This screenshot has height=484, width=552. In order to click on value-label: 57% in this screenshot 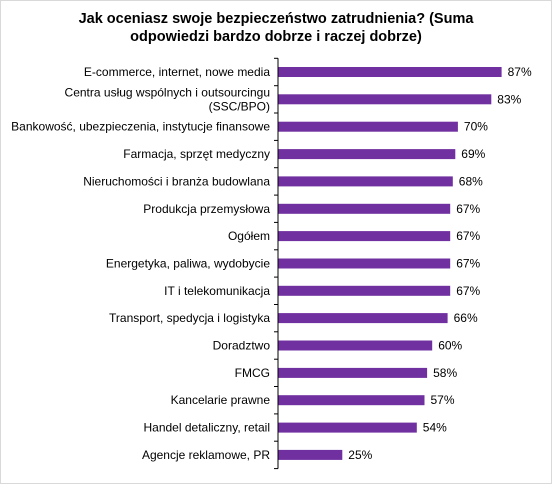, I will do `click(443, 400)`.